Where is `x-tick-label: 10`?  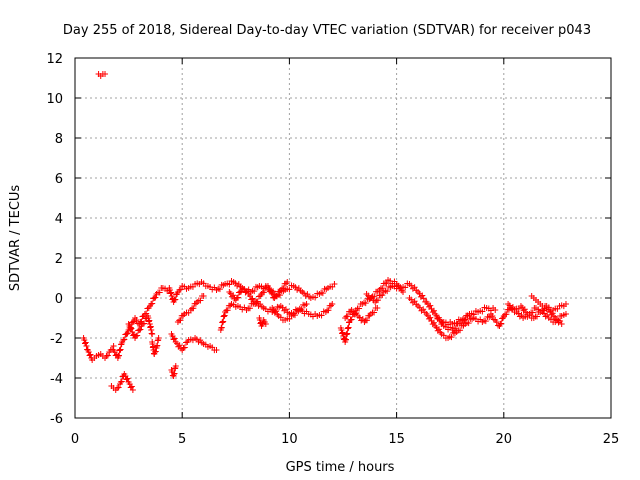 x-tick-label: 10 is located at coordinates (289, 439).